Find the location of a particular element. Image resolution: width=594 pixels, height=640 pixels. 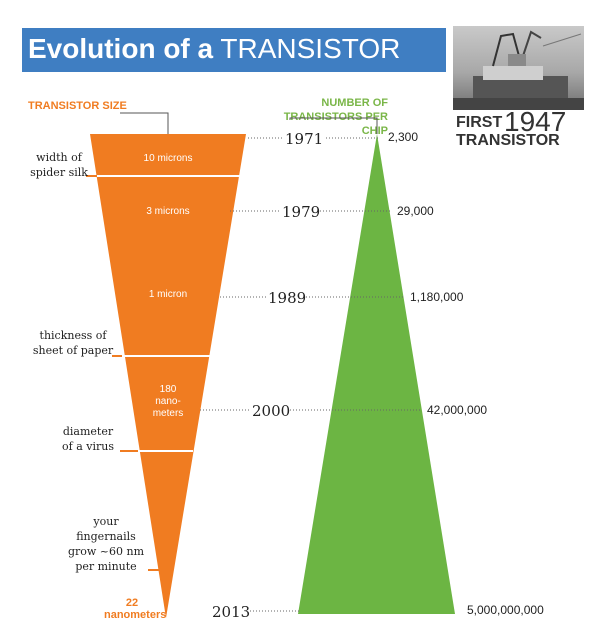

count-29000: 29,000 is located at coordinates (415, 211).